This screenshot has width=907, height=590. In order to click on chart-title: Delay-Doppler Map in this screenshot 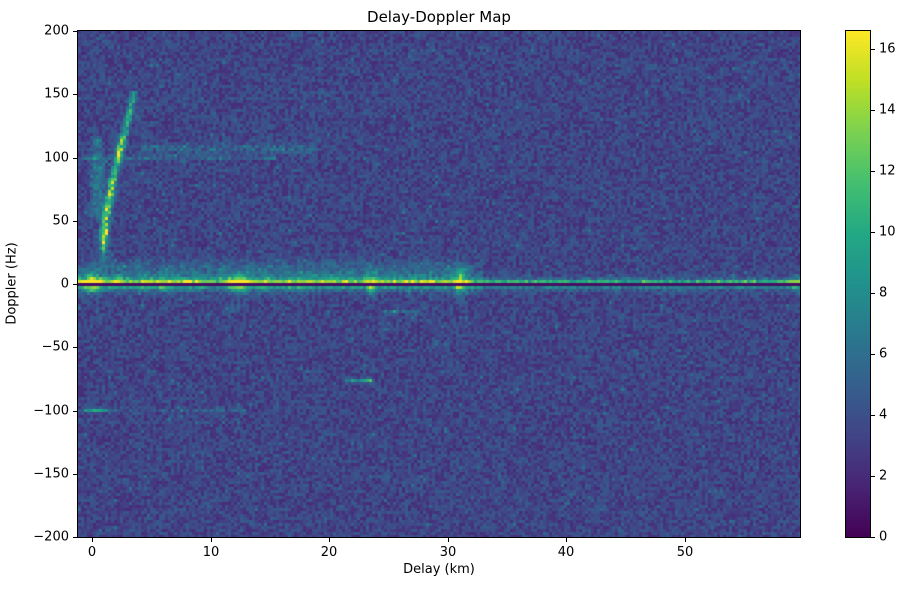, I will do `click(439, 17)`.